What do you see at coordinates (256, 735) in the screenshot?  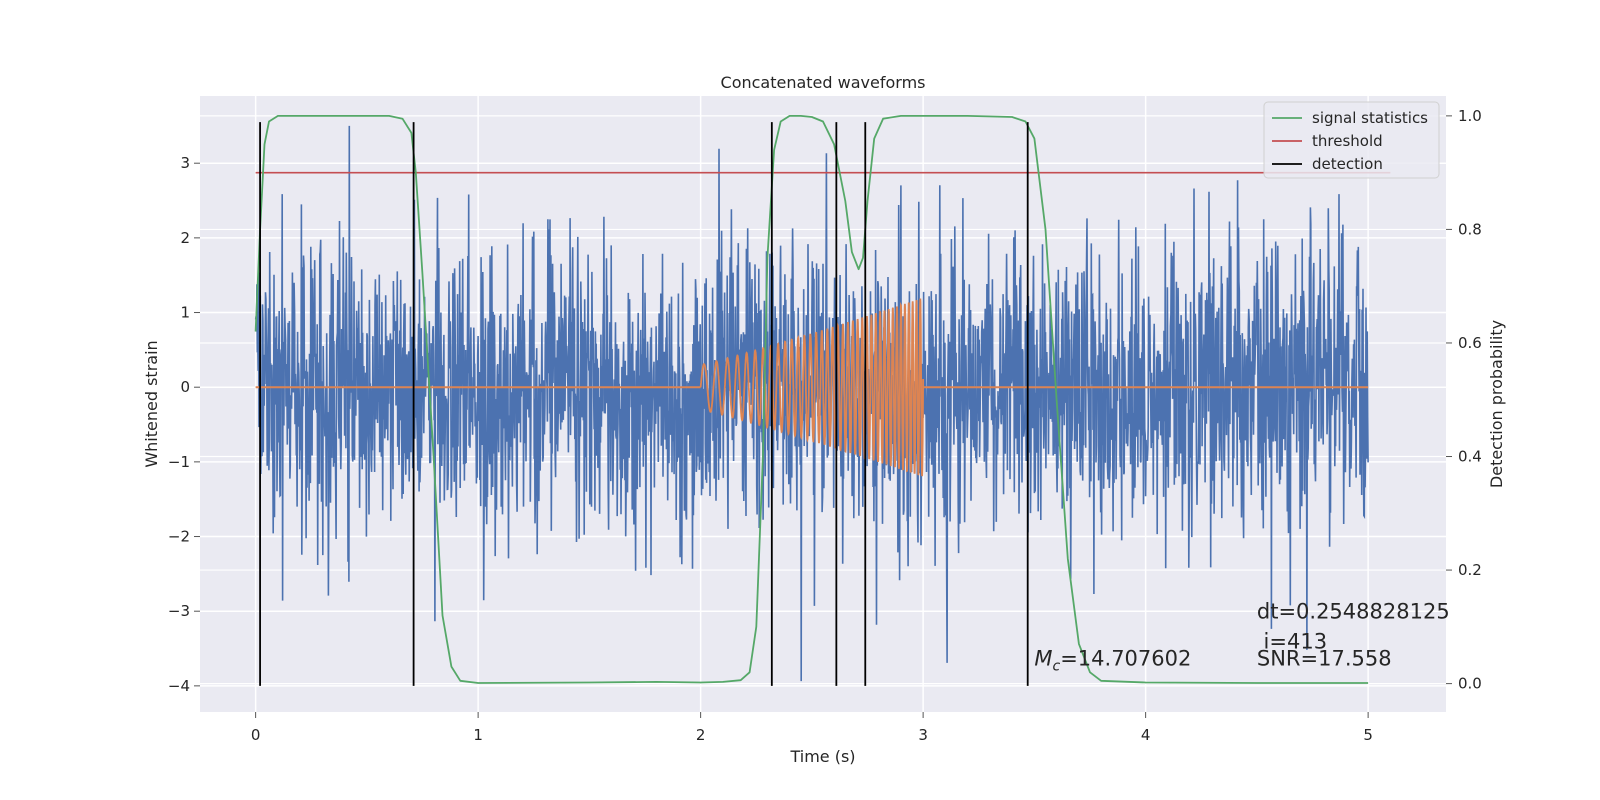 I see `x-tick-label: 0` at bounding box center [256, 735].